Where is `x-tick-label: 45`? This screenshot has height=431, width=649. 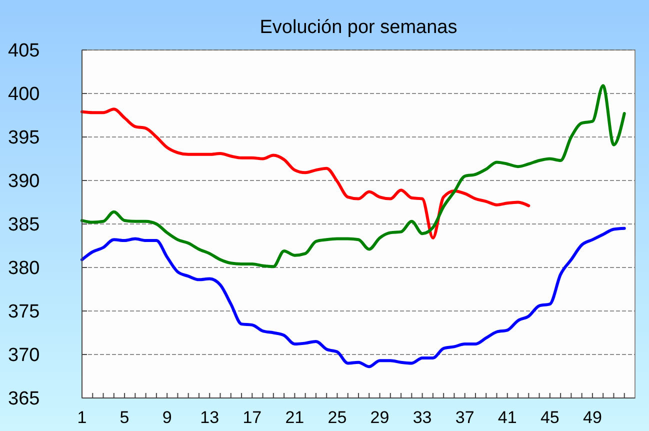 x-tick-label: 45 is located at coordinates (550, 417).